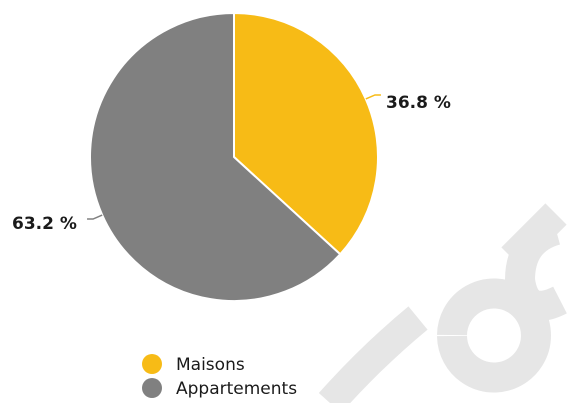 This screenshot has width=587, height=403. Describe the element at coordinates (210, 365) in the screenshot. I see `legend-label-maisons: Maisons` at that location.